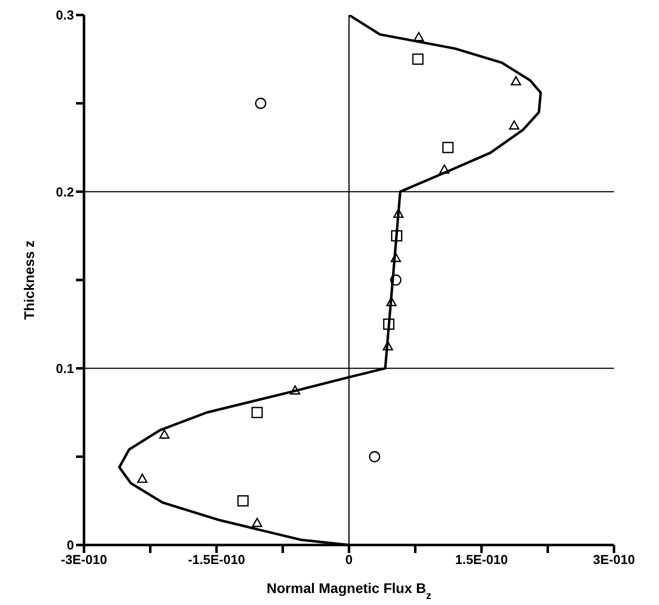 This screenshot has width=659, height=605. What do you see at coordinates (349, 560) in the screenshot?
I see `x-tick-label: 0` at bounding box center [349, 560].